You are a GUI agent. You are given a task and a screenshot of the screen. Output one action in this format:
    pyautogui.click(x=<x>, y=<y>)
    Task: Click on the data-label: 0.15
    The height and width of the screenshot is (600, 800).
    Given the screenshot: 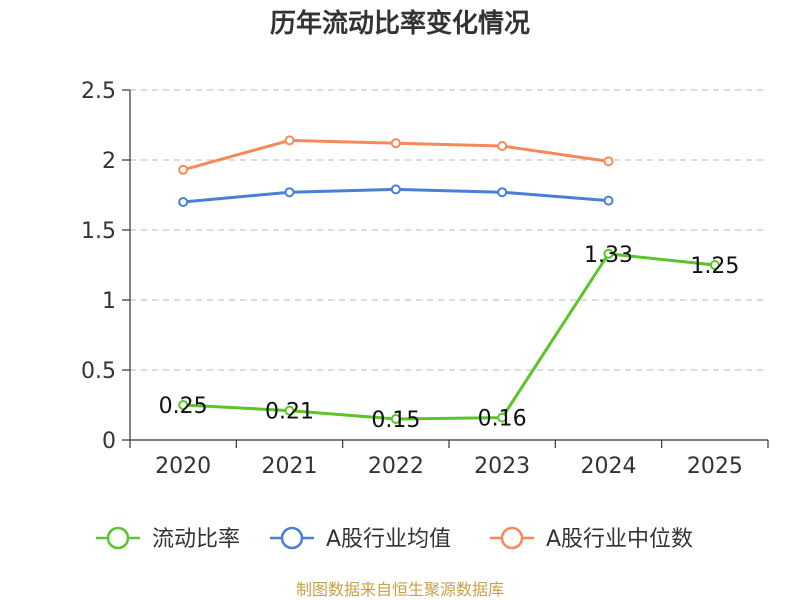 What is the action you would take?
    pyautogui.click(x=395, y=420)
    